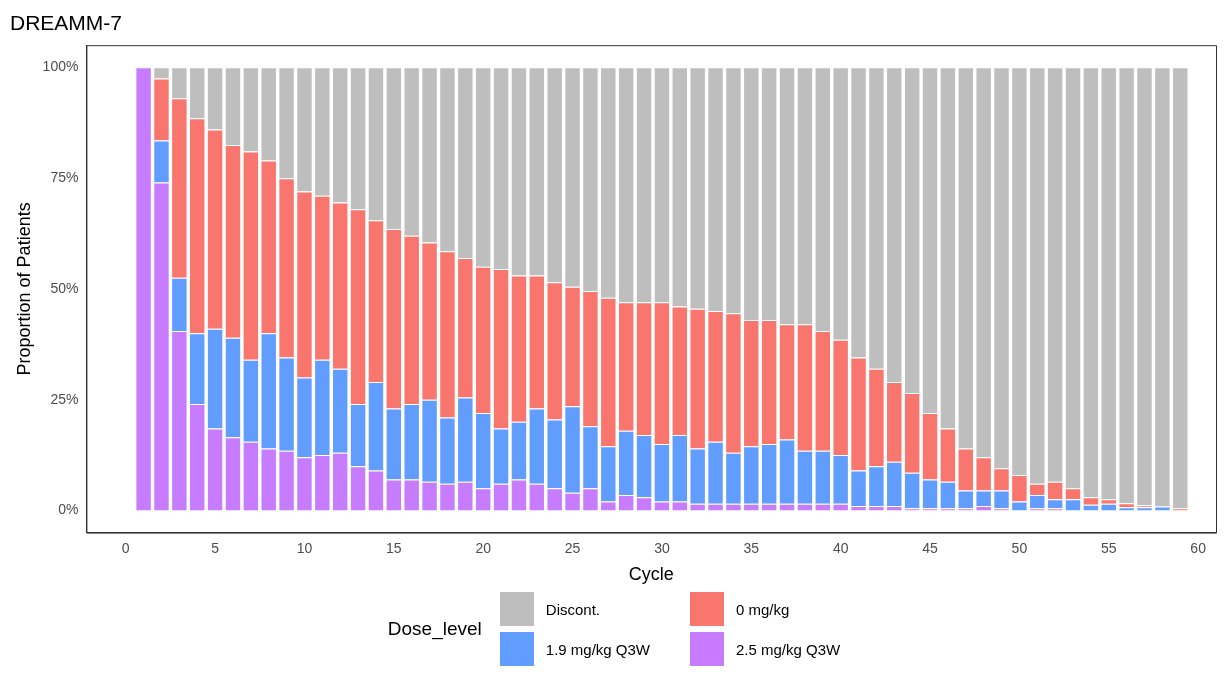 This screenshot has height=677, width=1228. Describe the element at coordinates (66, 23) in the screenshot. I see `chart-title: DREAMM-7` at that location.